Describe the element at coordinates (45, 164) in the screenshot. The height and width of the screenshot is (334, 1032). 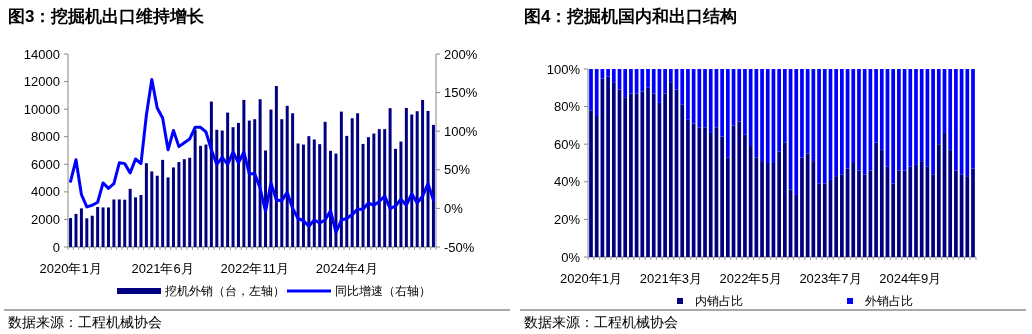
I see `y-tick-label: 6000` at that location.